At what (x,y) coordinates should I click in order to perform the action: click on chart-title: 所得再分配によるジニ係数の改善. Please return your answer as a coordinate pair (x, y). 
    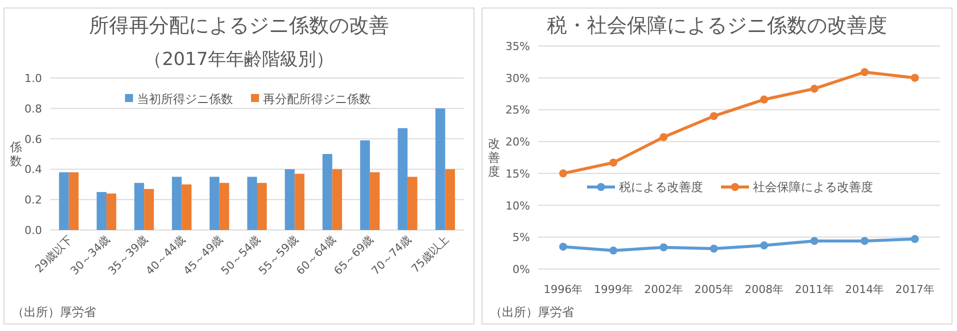
    Looking at the image, I should click on (239, 25).